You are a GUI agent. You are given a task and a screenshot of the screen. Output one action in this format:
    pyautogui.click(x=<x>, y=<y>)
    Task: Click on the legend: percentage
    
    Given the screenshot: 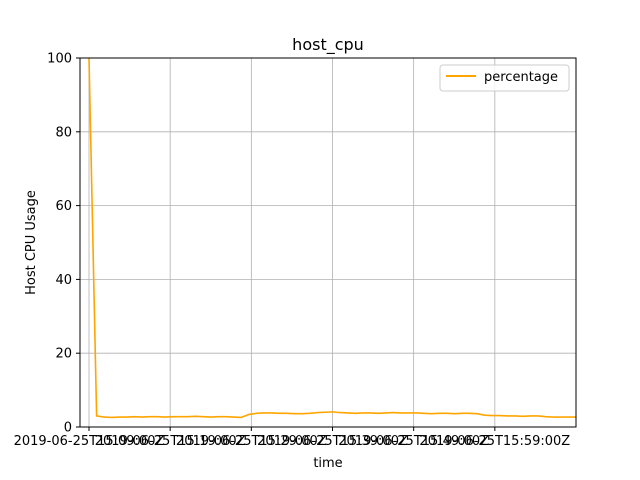 What is the action you would take?
    pyautogui.click(x=504, y=78)
    